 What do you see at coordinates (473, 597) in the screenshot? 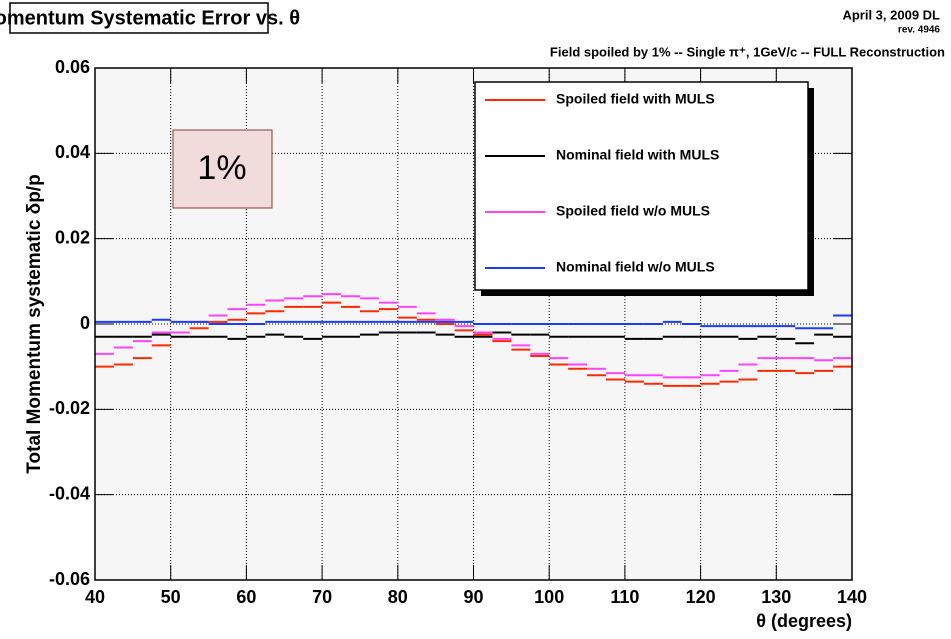
I see `x-tick-label: 90` at bounding box center [473, 597].